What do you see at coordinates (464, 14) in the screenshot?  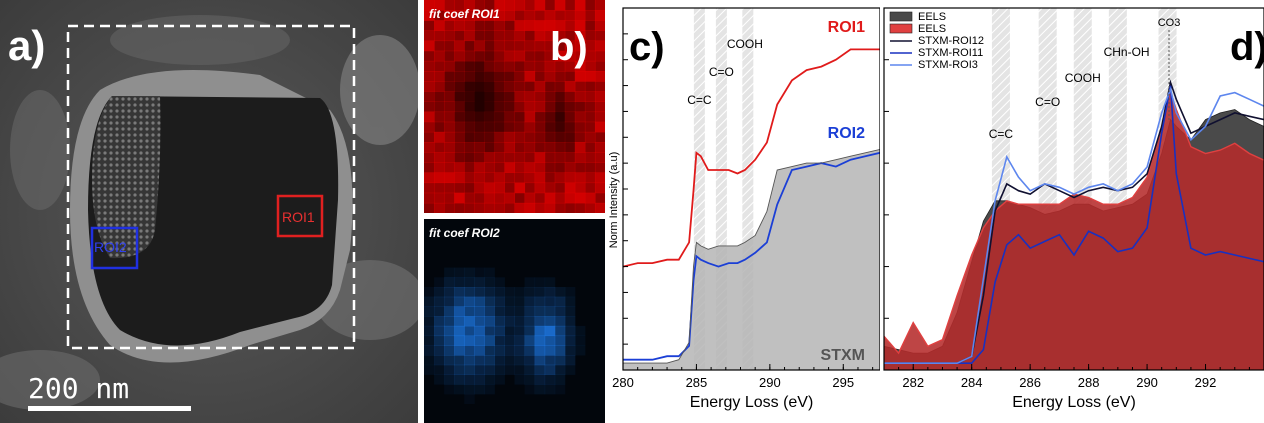 I see `map-label: fit coef ROI1` at bounding box center [464, 14].